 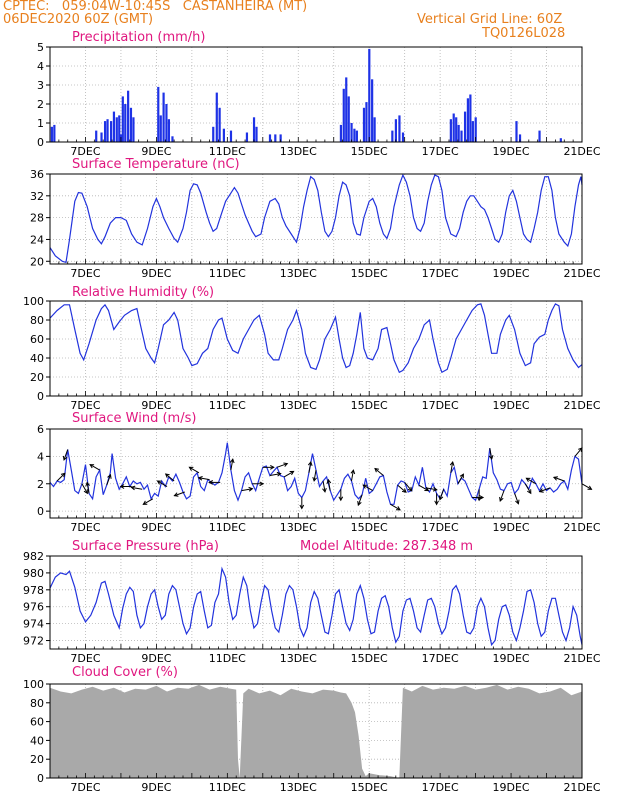 I want to click on y-tick-label: 20, so click(x=37, y=261).